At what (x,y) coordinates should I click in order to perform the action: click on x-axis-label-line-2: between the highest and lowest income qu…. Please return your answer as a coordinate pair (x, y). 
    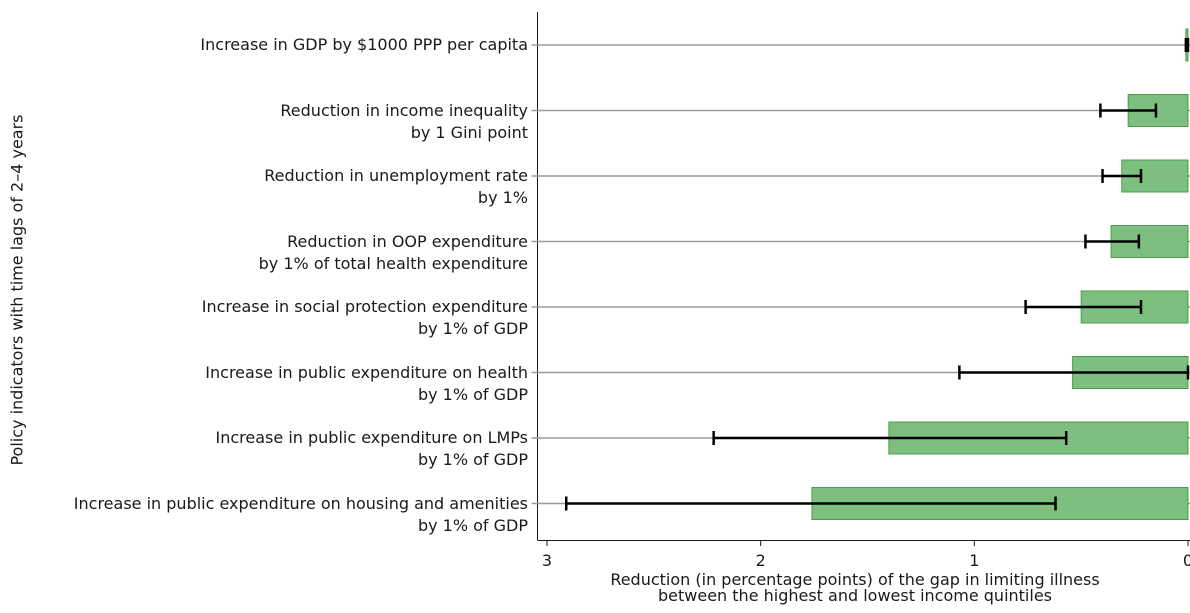
    Looking at the image, I should click on (855, 595).